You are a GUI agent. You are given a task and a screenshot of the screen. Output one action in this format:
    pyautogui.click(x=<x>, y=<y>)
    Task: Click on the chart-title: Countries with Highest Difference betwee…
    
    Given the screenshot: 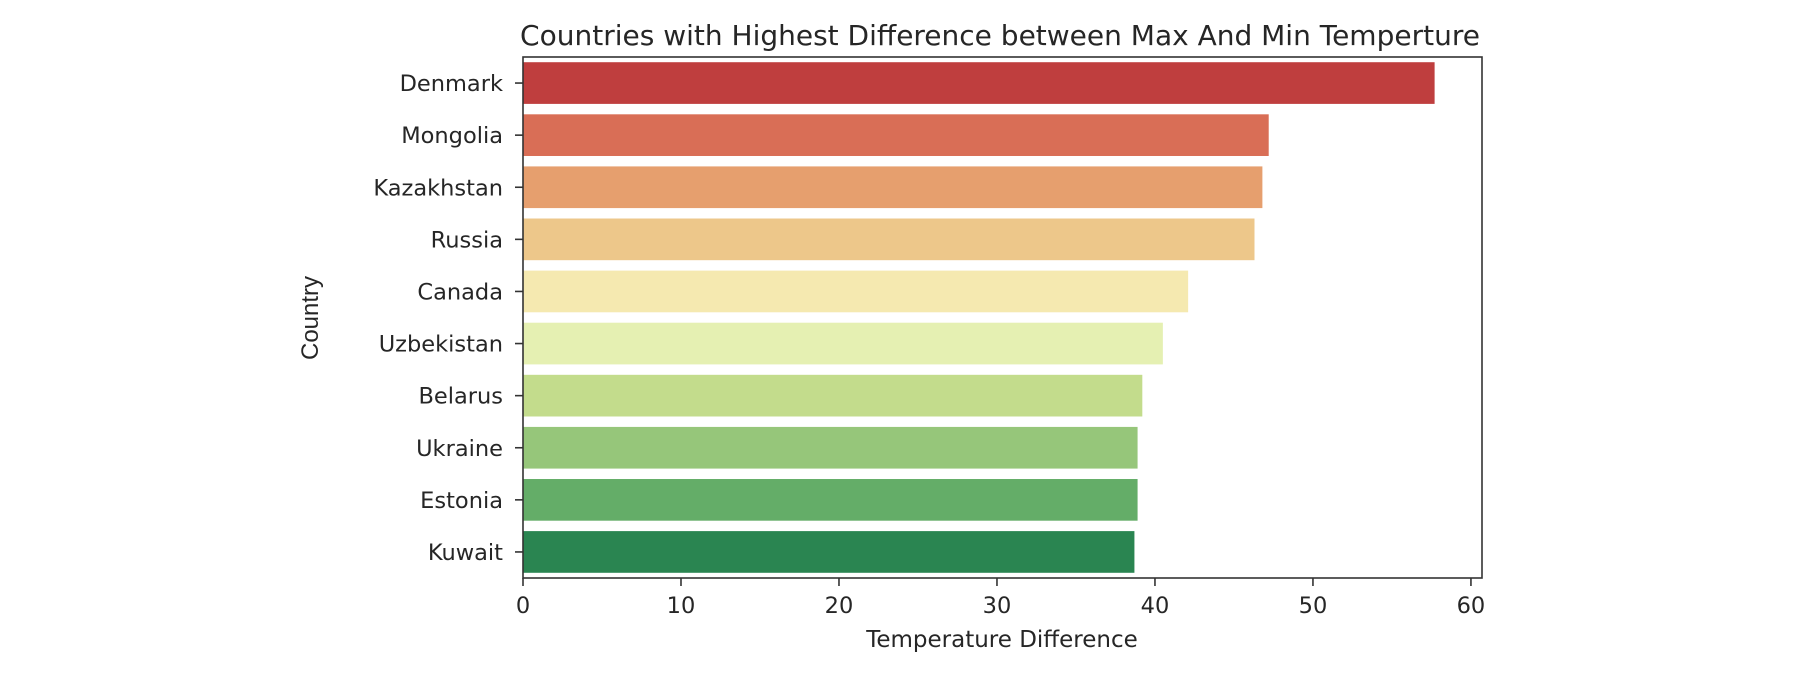 What is the action you would take?
    pyautogui.click(x=1000, y=35)
    